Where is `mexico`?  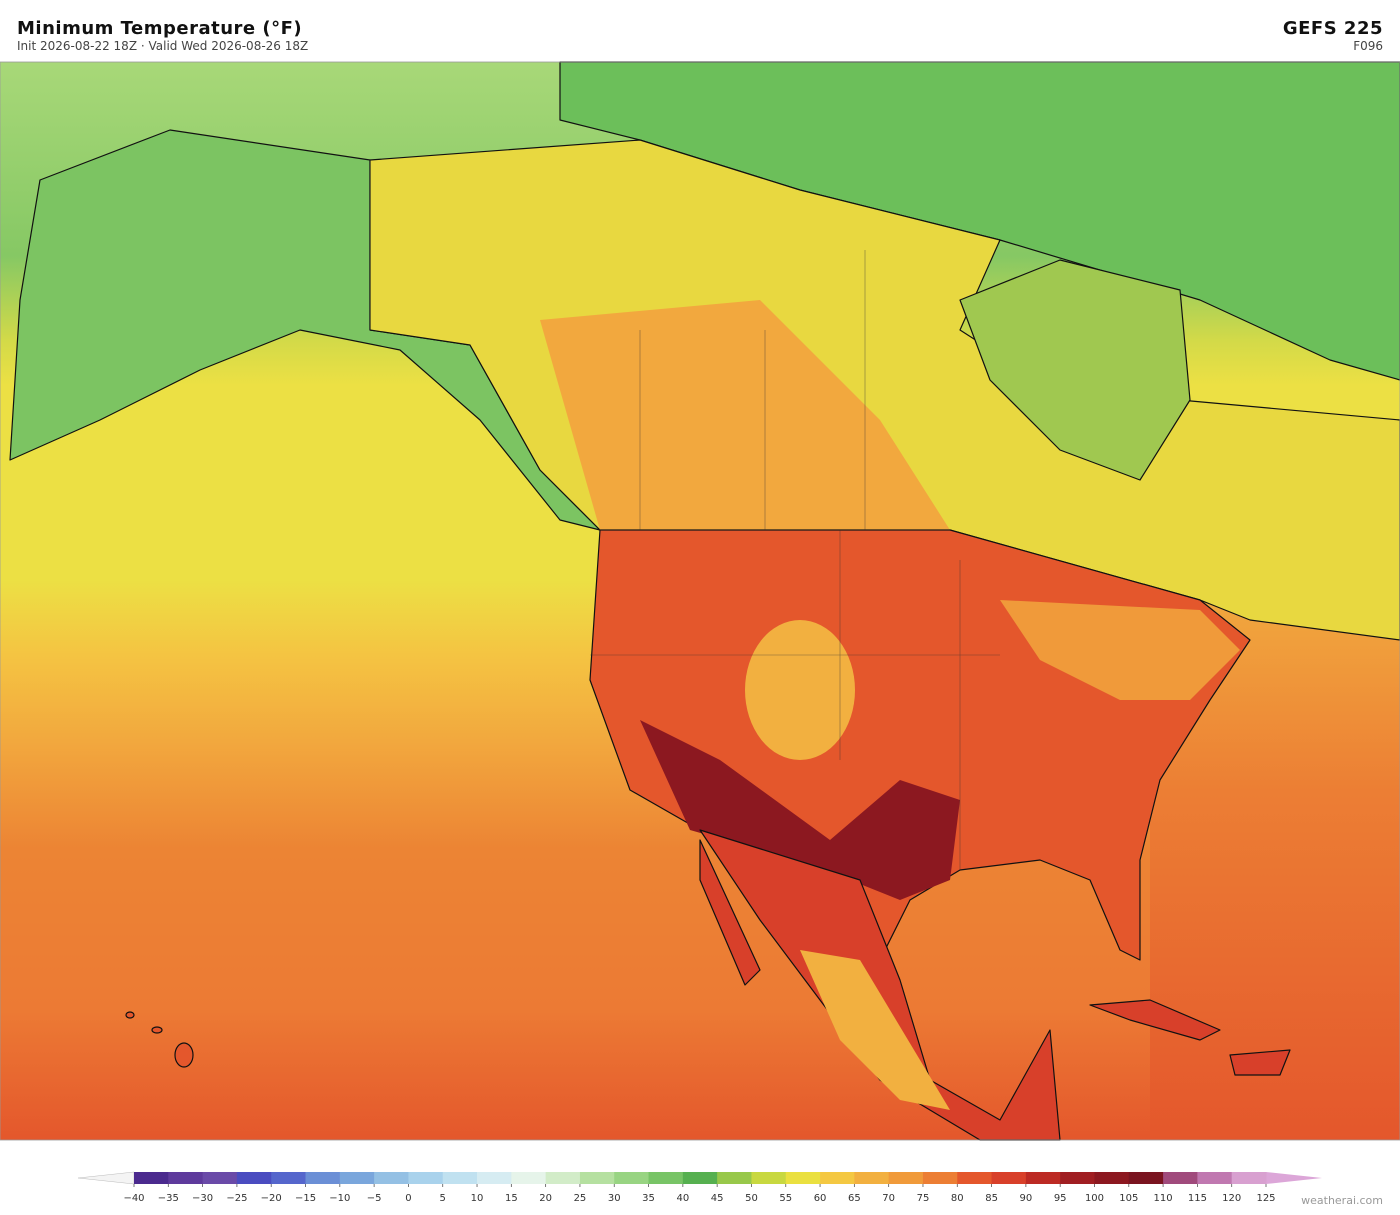 mexico is located at coordinates (880, 985).